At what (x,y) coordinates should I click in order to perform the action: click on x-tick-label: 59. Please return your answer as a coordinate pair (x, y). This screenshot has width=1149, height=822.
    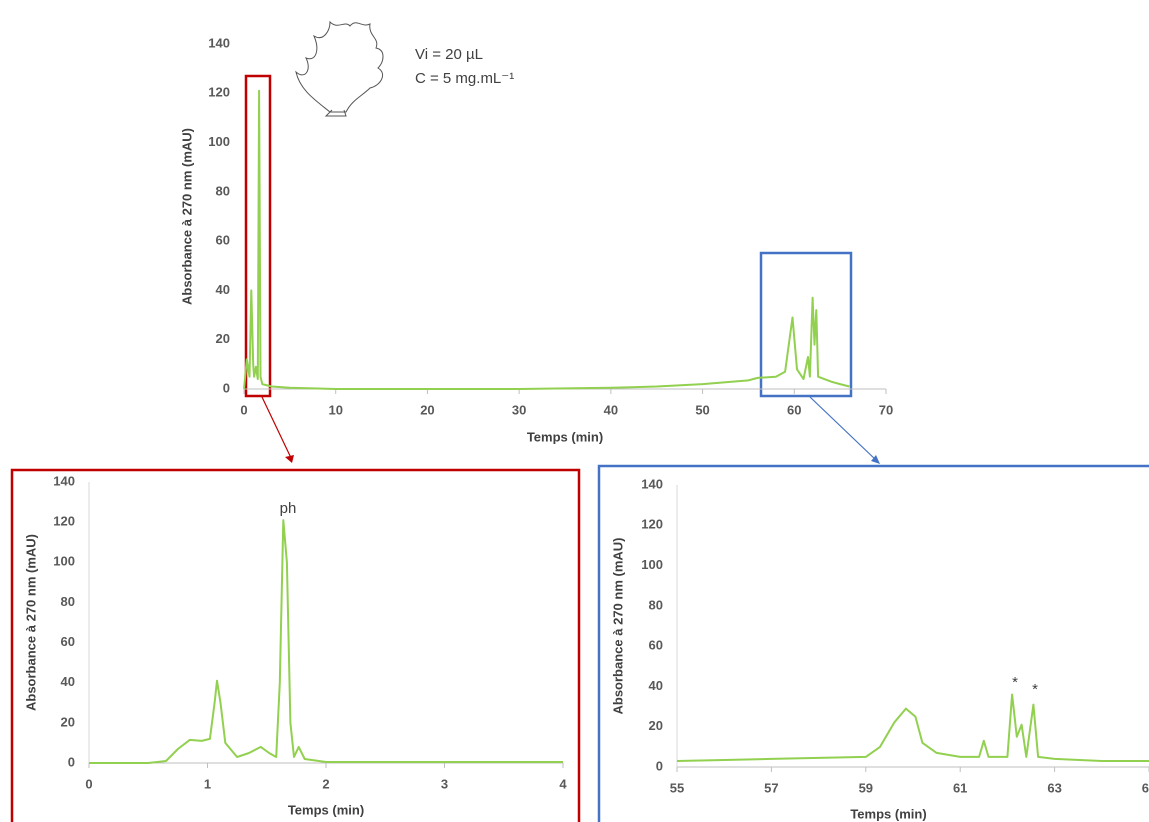
    Looking at the image, I should click on (866, 787).